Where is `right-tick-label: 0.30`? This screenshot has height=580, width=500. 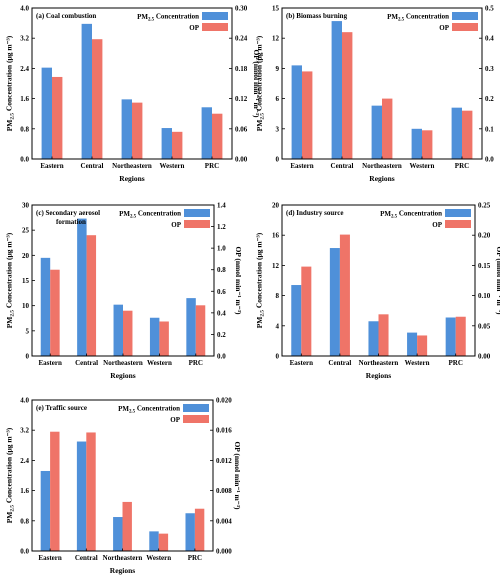 right-tick-label: 0.30 is located at coordinates (241, 9).